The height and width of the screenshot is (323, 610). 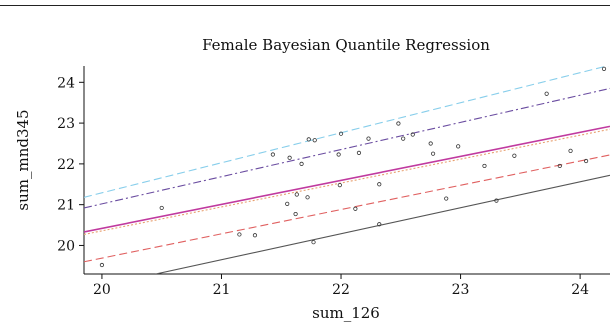 I want to click on x-axis-title: sum_126, so click(x=346, y=313).